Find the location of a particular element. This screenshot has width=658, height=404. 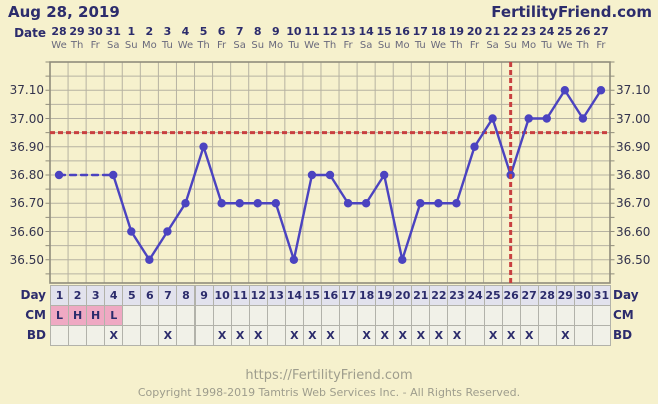

day-cell-9: 9 is located at coordinates (204, 295).